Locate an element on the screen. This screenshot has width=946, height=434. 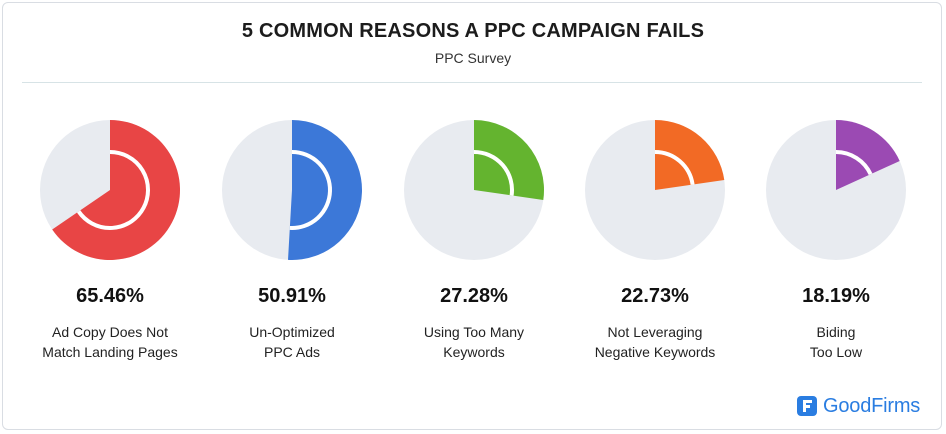
goodfirms-logo-text: GoodFirms is located at coordinates (872, 405).